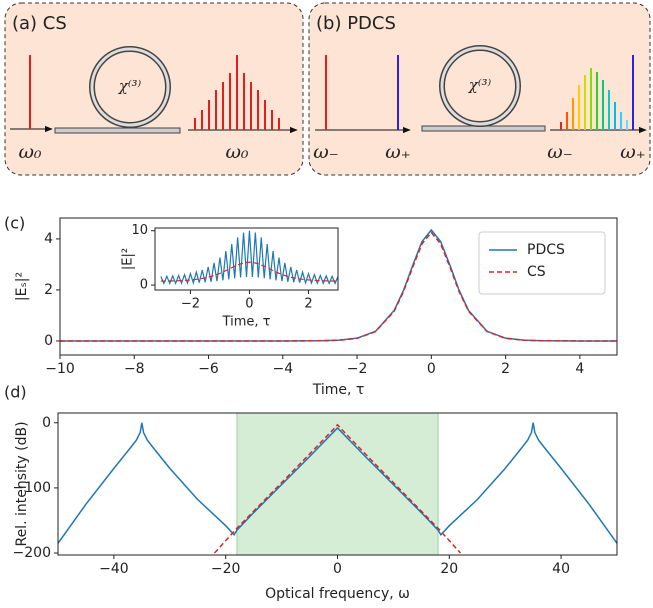 The image size is (653, 608). What do you see at coordinates (15, 392) in the screenshot?
I see `panel-label: (d)` at bounding box center [15, 392].